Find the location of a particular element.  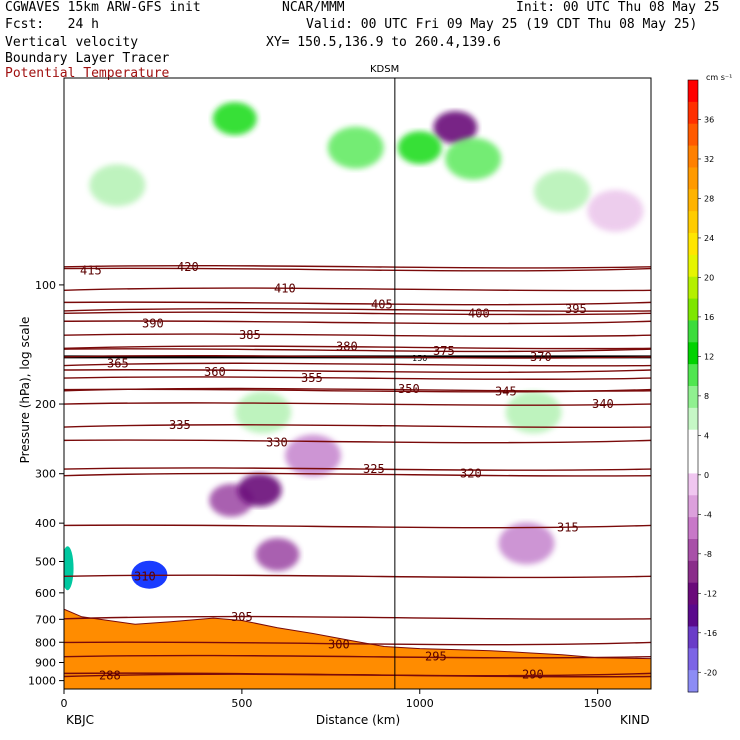

theta-label: 380 is located at coordinates (347, 346).